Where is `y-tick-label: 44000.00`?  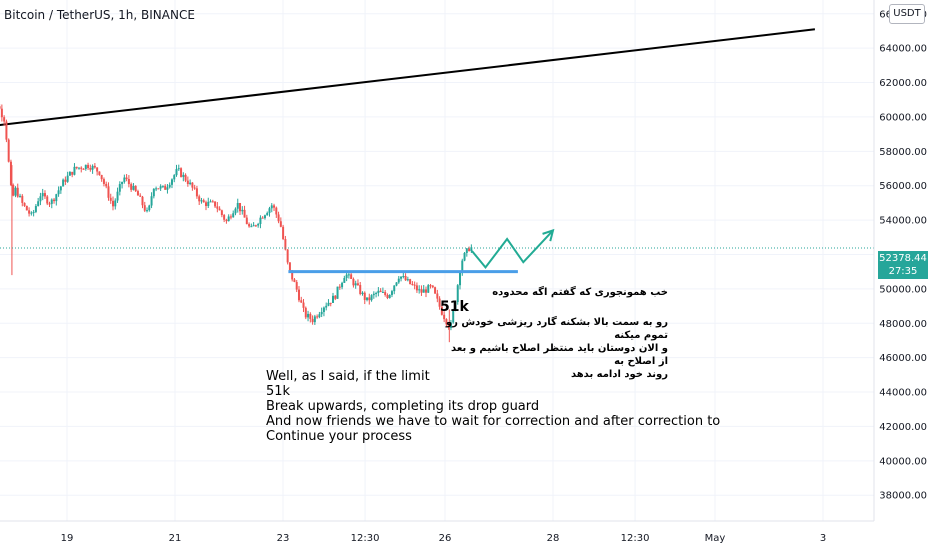 y-tick-label: 44000.00 is located at coordinates (903, 393).